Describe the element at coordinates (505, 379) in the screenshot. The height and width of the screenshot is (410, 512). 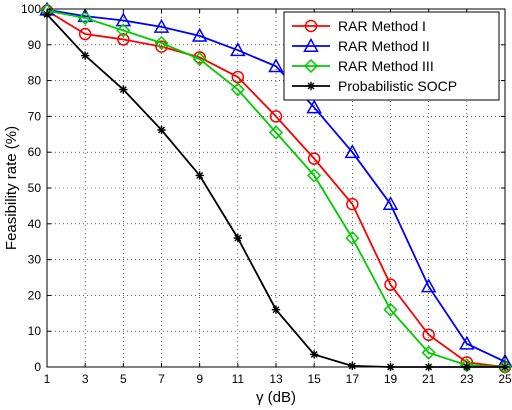
I see `x-tick-label-12: 25` at that location.